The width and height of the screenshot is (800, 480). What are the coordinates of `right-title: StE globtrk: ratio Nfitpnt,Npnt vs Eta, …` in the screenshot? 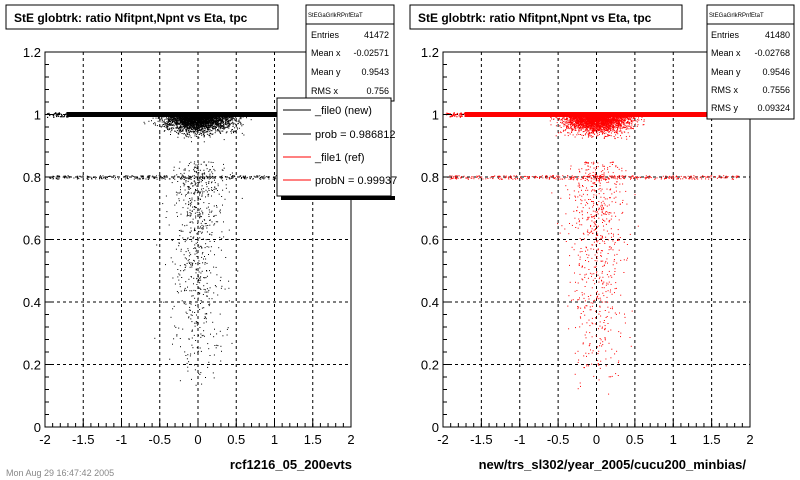 It's located at (535, 18).